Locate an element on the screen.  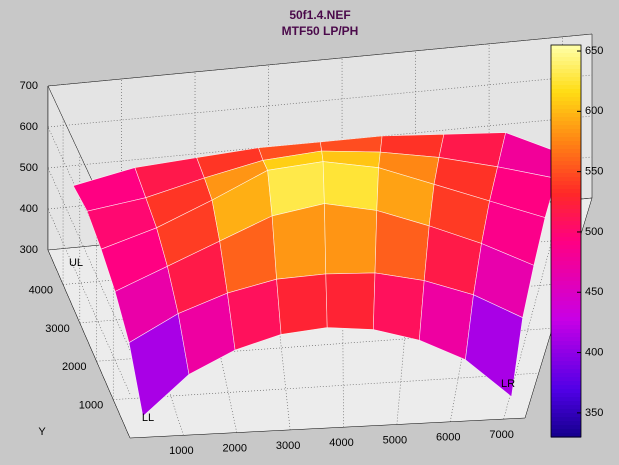
colorbar-frame is located at coordinates (566, 241).